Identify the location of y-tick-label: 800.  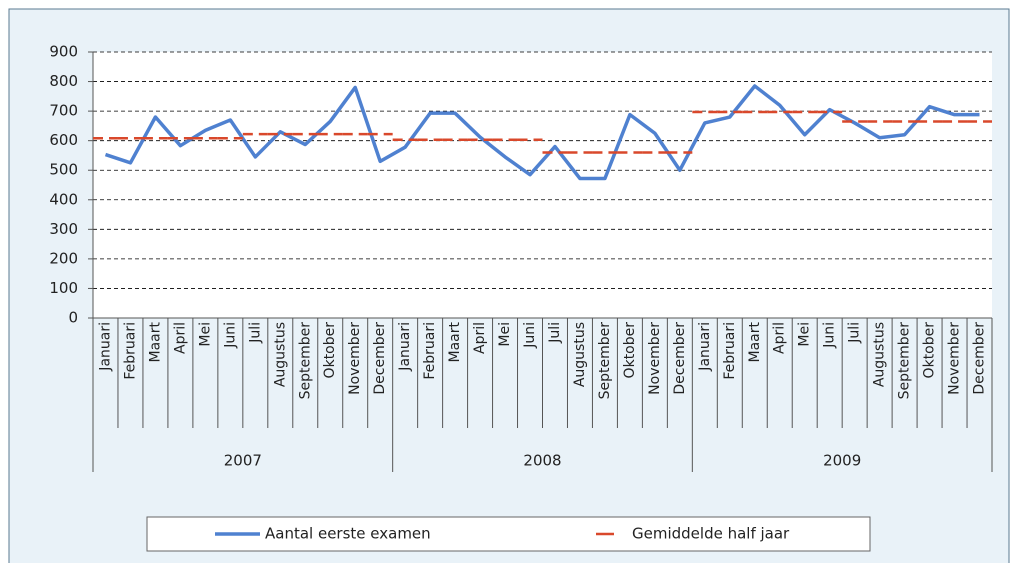
(63, 81).